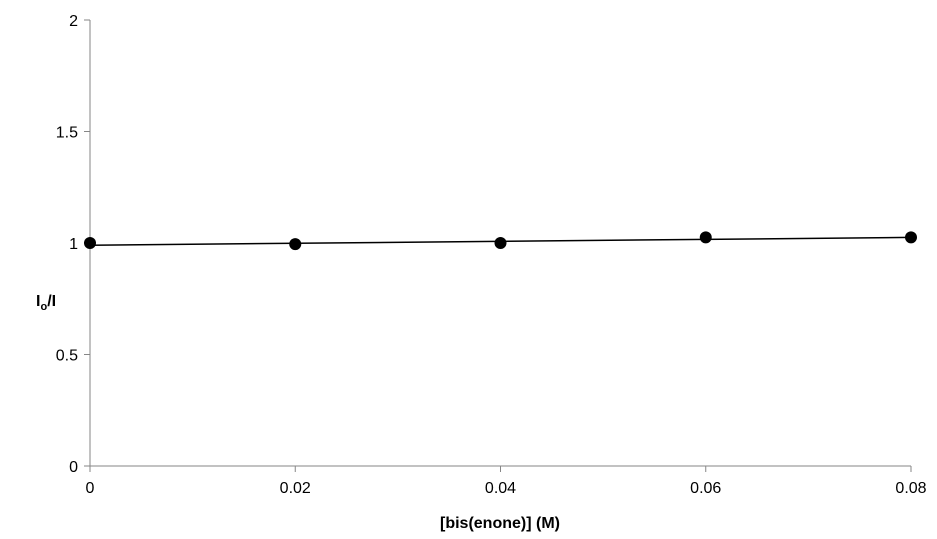 This screenshot has width=937, height=539. What do you see at coordinates (500, 523) in the screenshot?
I see `x-axis-title: [bis(enone)] (M)` at bounding box center [500, 523].